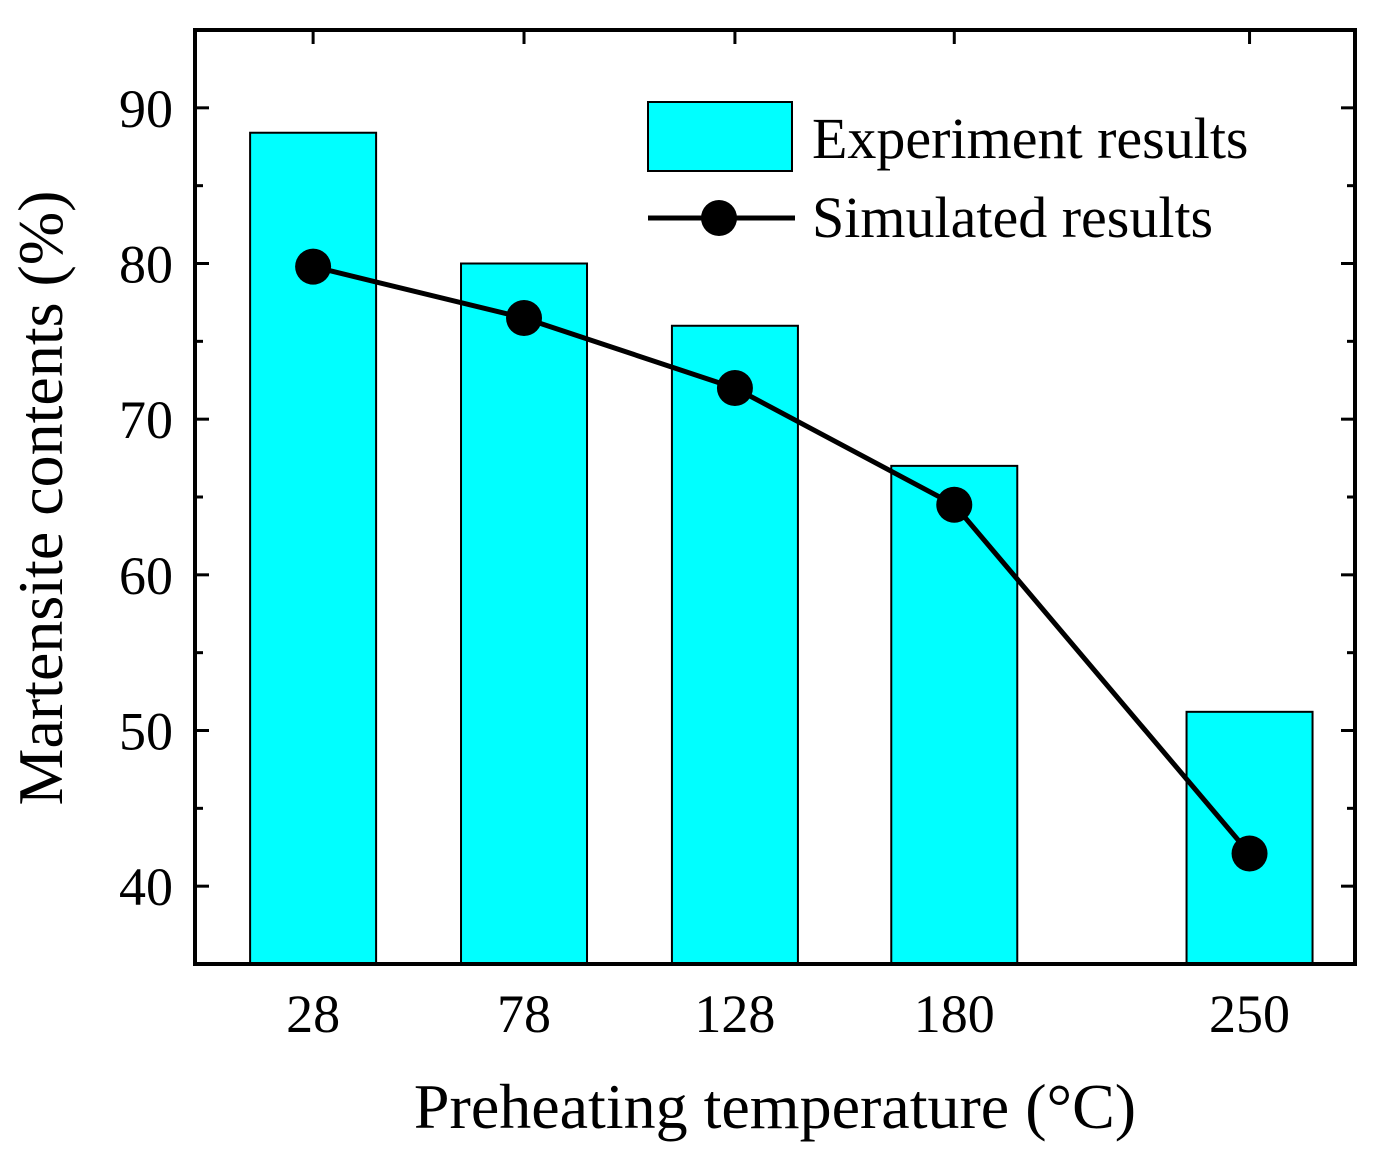 The height and width of the screenshot is (1160, 1391). Describe the element at coordinates (40, 498) in the screenshot. I see `y-axis-title: Martensite contents (%)` at that location.